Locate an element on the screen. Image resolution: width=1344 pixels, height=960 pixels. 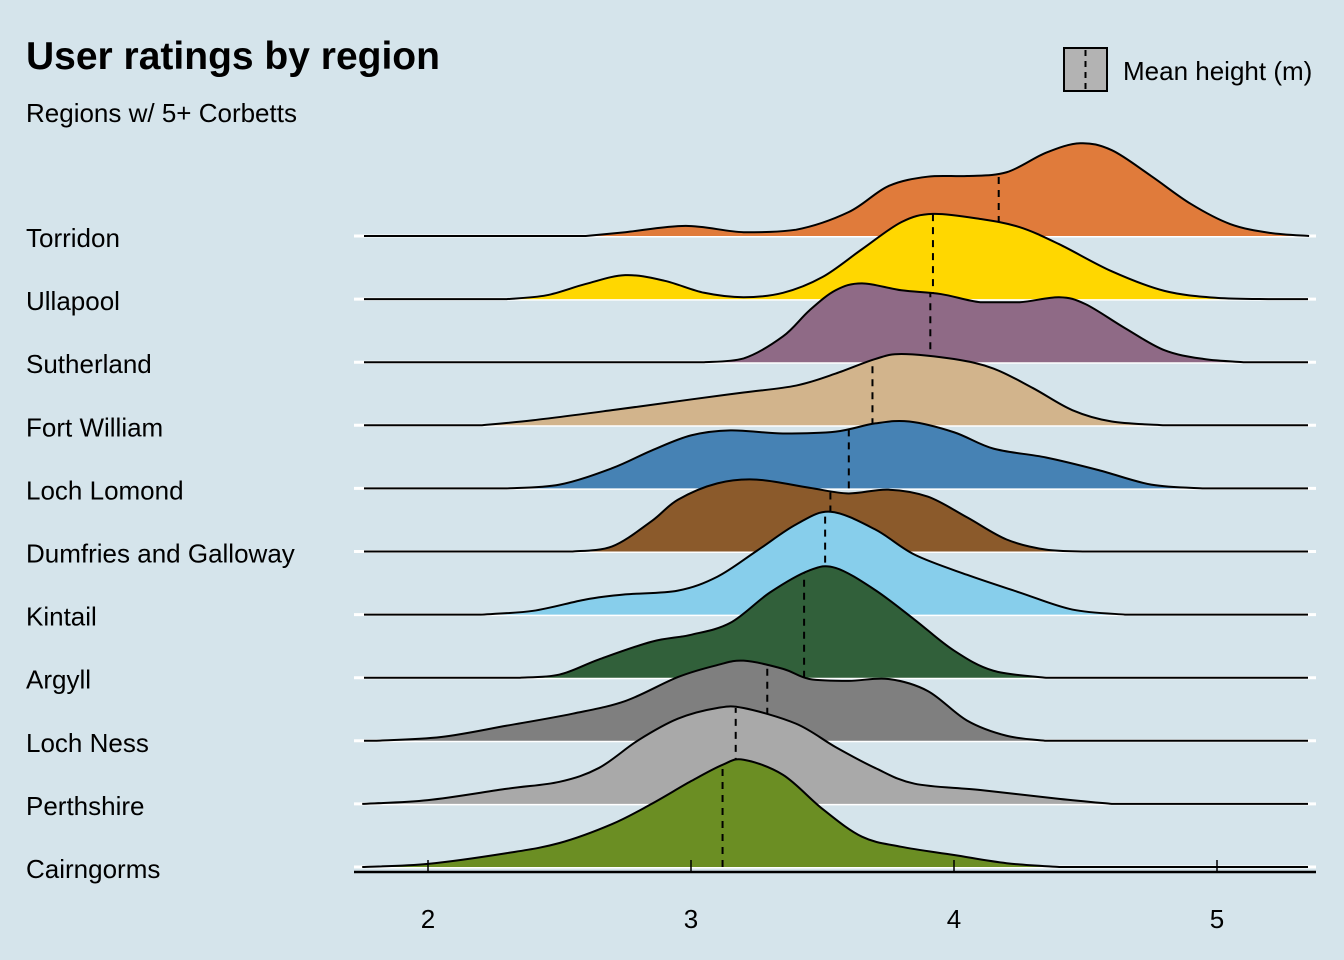
ridge-argyll is located at coordinates (836, 622).